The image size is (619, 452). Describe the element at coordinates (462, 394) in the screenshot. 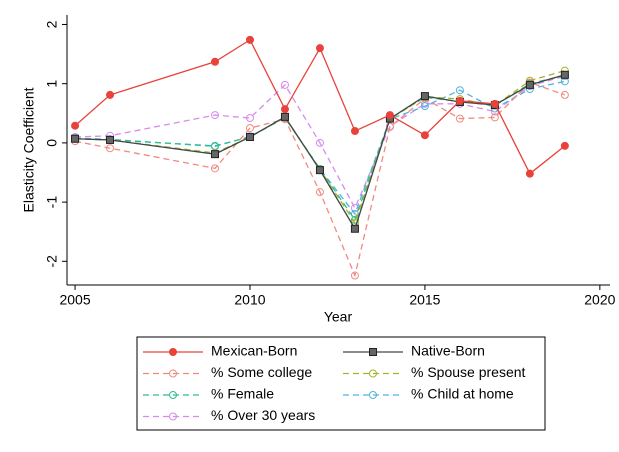

I see `legend-label: % Child at home` at that location.